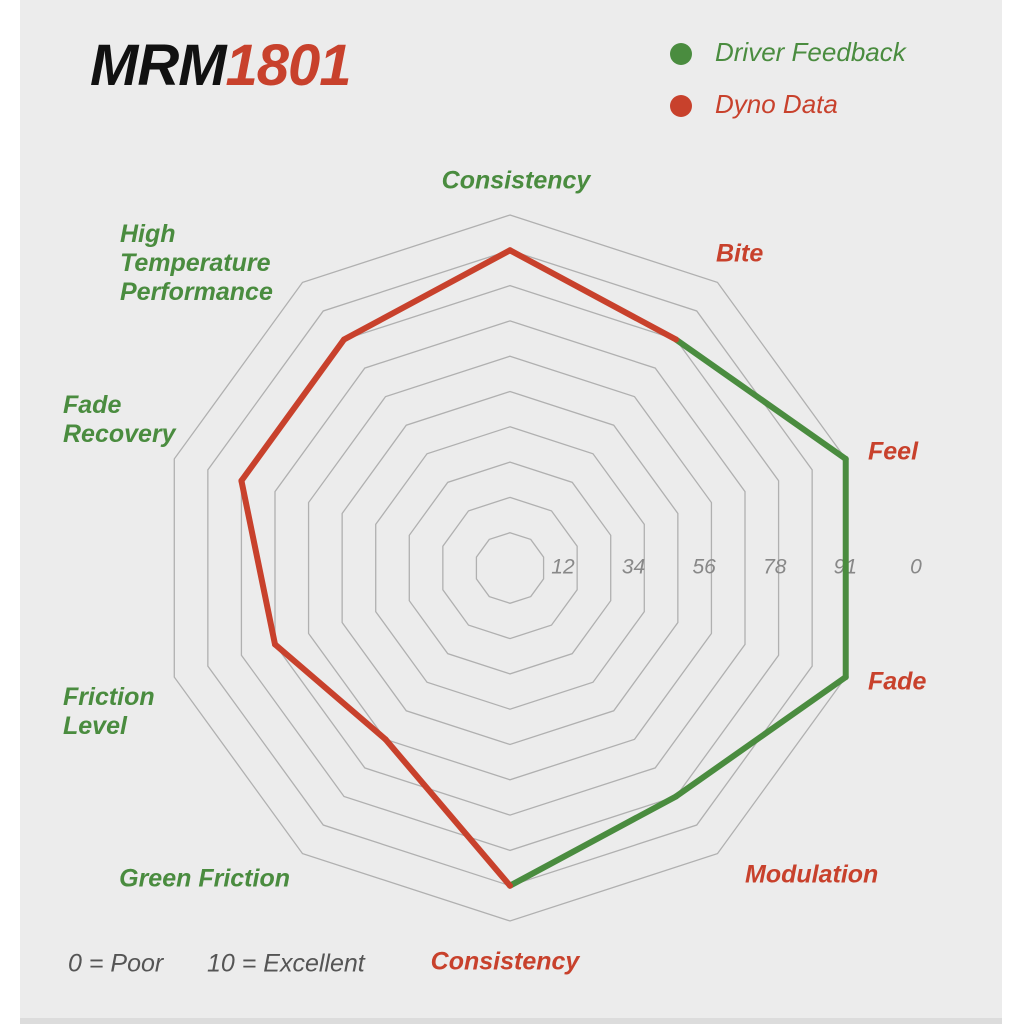  Describe the element at coordinates (776, 104) in the screenshot. I see `legend-label: Dyno Data` at that location.